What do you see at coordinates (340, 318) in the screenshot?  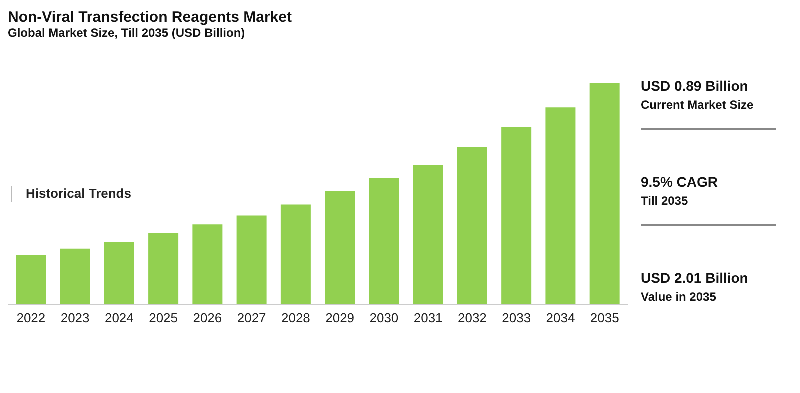 I see `x-tick-label: 2029` at bounding box center [340, 318].